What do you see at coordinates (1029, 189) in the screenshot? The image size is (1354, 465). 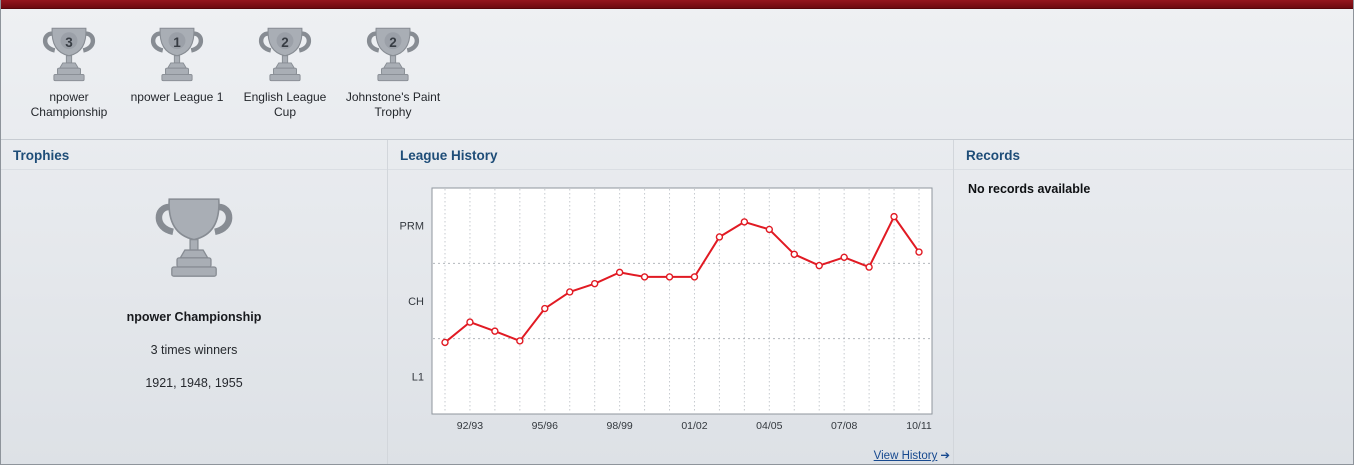 I see `records-empty-text: No records available` at bounding box center [1029, 189].